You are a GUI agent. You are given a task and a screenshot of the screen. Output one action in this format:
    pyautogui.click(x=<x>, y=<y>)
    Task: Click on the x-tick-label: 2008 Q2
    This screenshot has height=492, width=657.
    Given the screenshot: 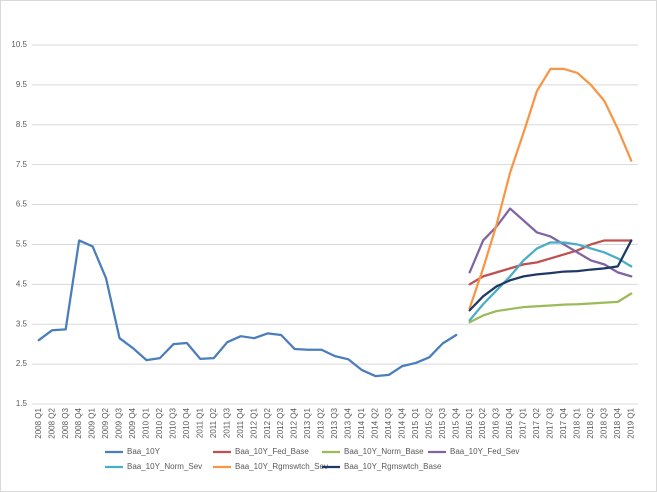 What is the action you would take?
    pyautogui.click(x=51, y=422)
    